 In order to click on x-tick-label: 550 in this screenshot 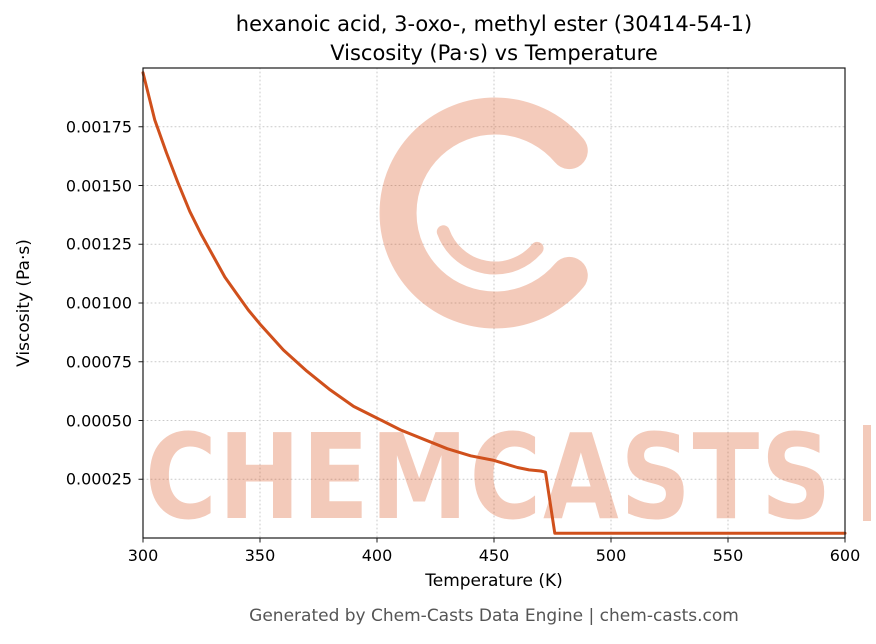, I will do `click(728, 555)`.